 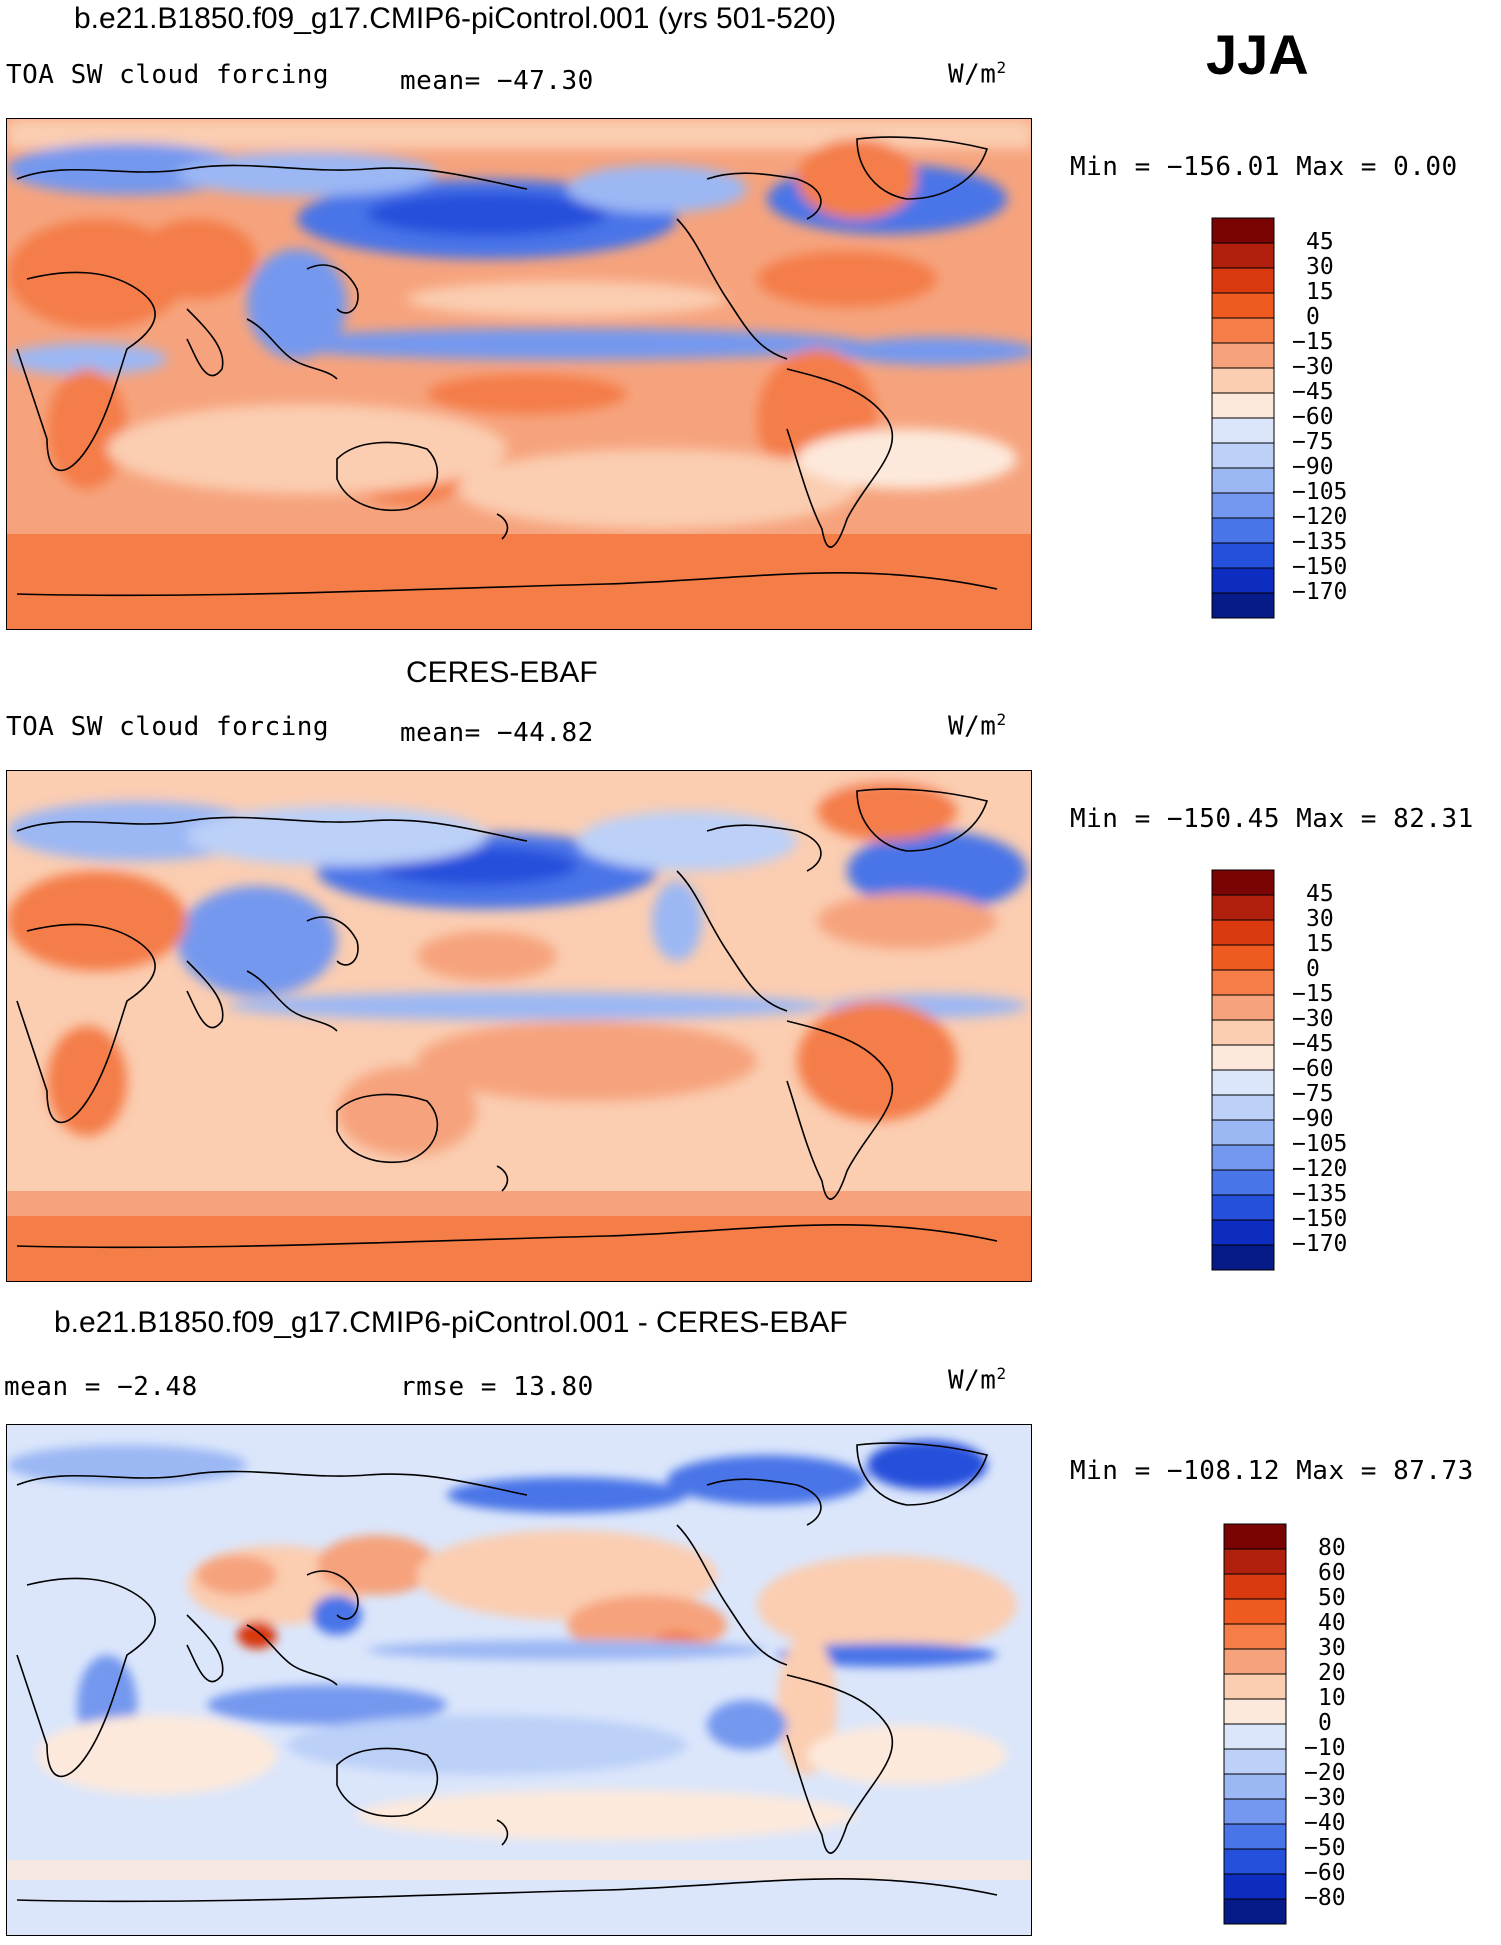 What do you see at coordinates (1332, 1598) in the screenshot?
I see `colorbar-tick-label: 50` at bounding box center [1332, 1598].